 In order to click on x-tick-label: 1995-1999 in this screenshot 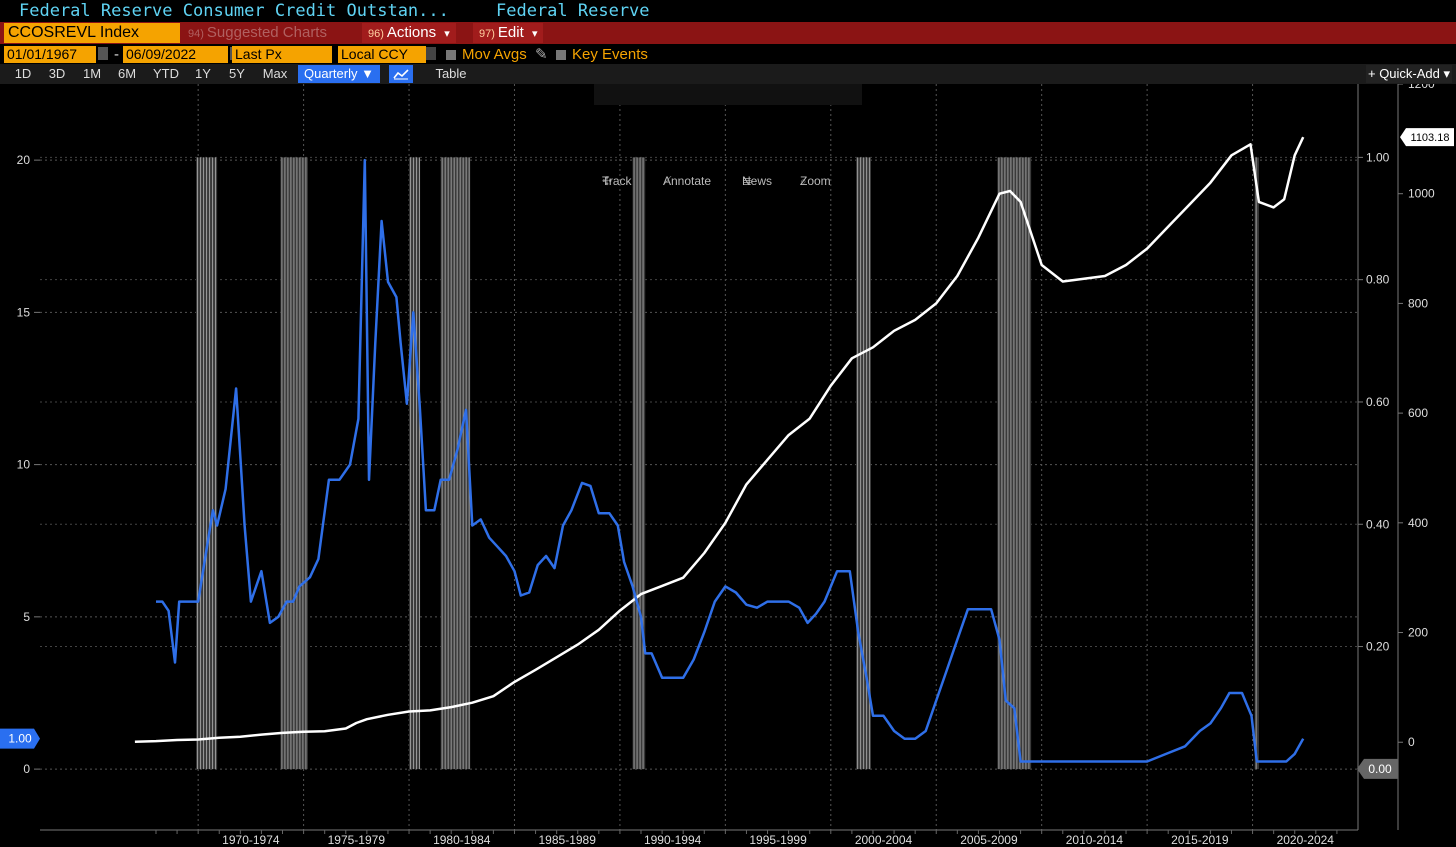, I will do `click(778, 840)`.